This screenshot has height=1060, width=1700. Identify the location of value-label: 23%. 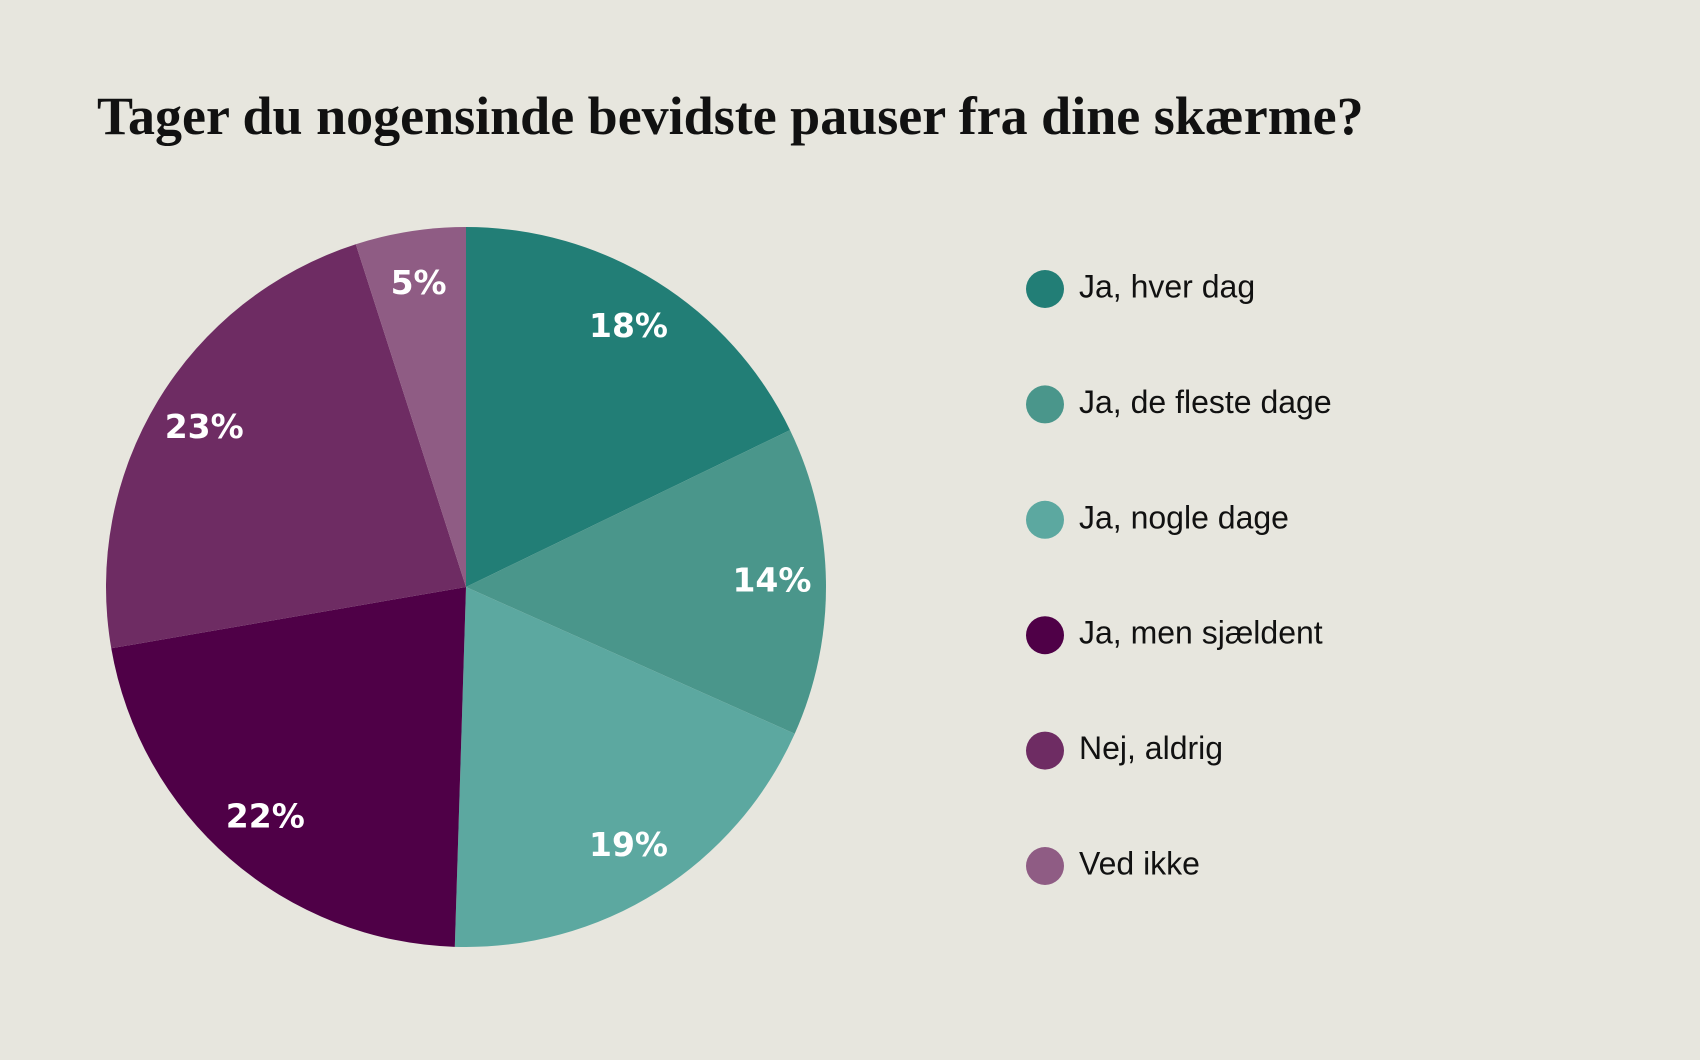
(204, 426).